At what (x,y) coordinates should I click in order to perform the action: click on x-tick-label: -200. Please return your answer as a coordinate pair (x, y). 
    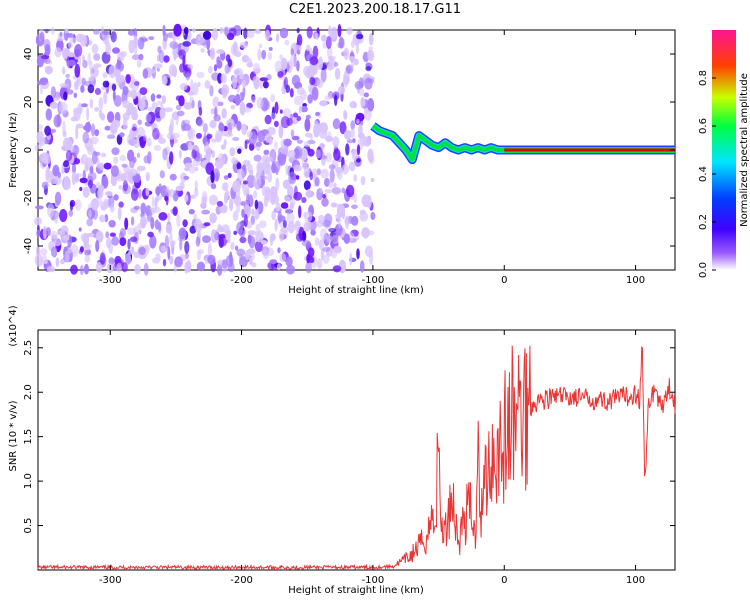
    Looking at the image, I should click on (241, 280).